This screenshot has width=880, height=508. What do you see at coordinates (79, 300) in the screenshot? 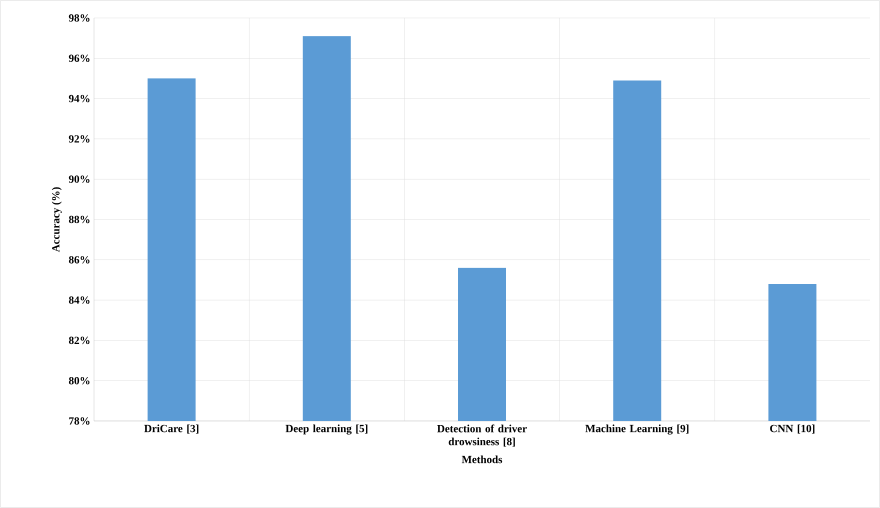
I see `y-tick-label: 84%` at bounding box center [79, 300].